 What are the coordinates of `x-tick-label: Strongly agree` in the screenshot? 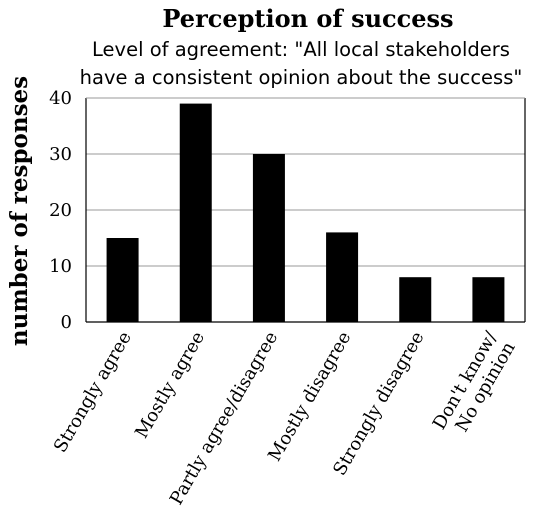 It's located at (93, 392).